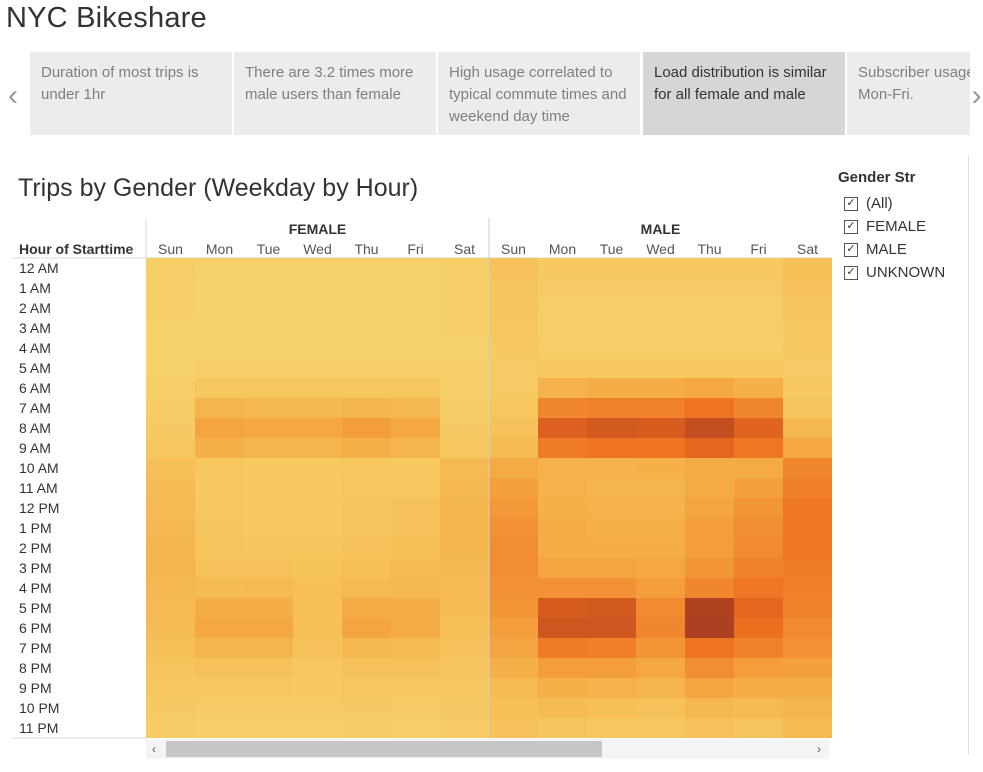 This screenshot has height=772, width=983. I want to click on scroll-left-arrow-icon: ‹, so click(154, 749).